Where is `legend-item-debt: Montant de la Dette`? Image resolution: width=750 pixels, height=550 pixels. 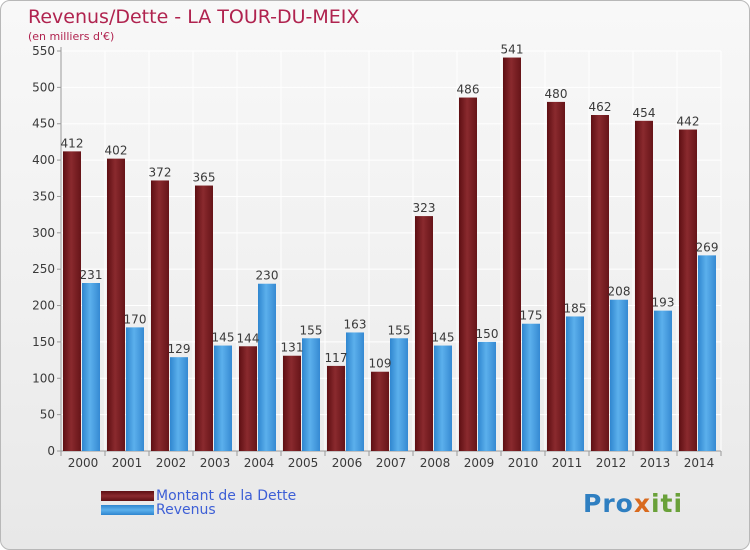 legend-item-debt: Montant de la Dette is located at coordinates (198, 496).